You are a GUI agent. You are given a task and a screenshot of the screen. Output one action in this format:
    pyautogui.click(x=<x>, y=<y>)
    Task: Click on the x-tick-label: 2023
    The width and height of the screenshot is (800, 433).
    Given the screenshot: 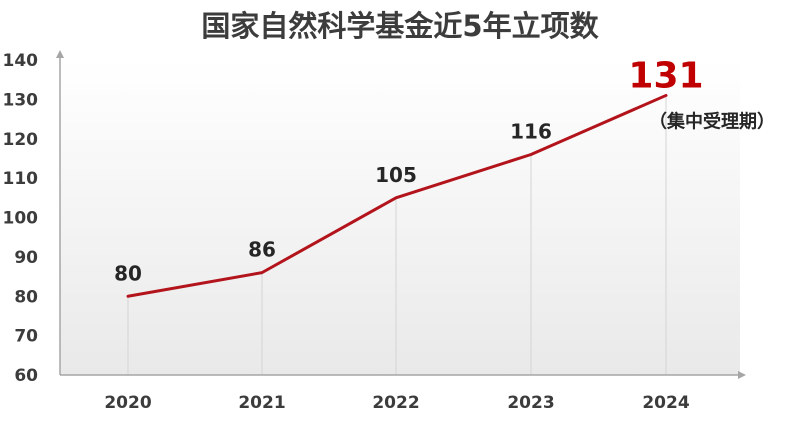 What is the action you would take?
    pyautogui.click(x=530, y=403)
    